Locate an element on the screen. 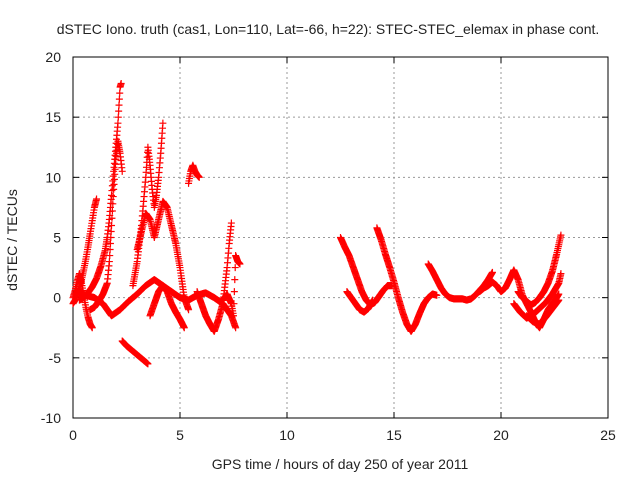 The image size is (640, 480). x-tick-label: 15 is located at coordinates (394, 435).